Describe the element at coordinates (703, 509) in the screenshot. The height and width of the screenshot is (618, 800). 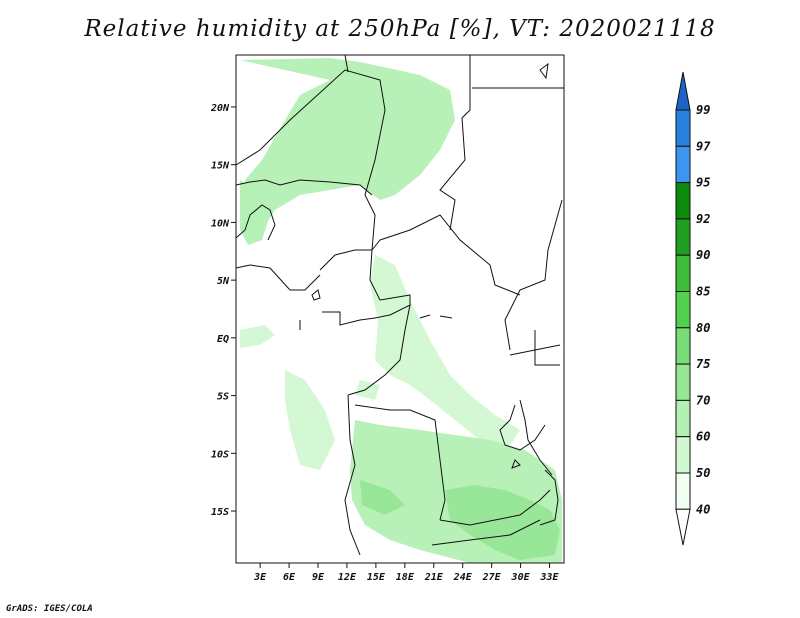
I see `colorbar-label: 40` at that location.